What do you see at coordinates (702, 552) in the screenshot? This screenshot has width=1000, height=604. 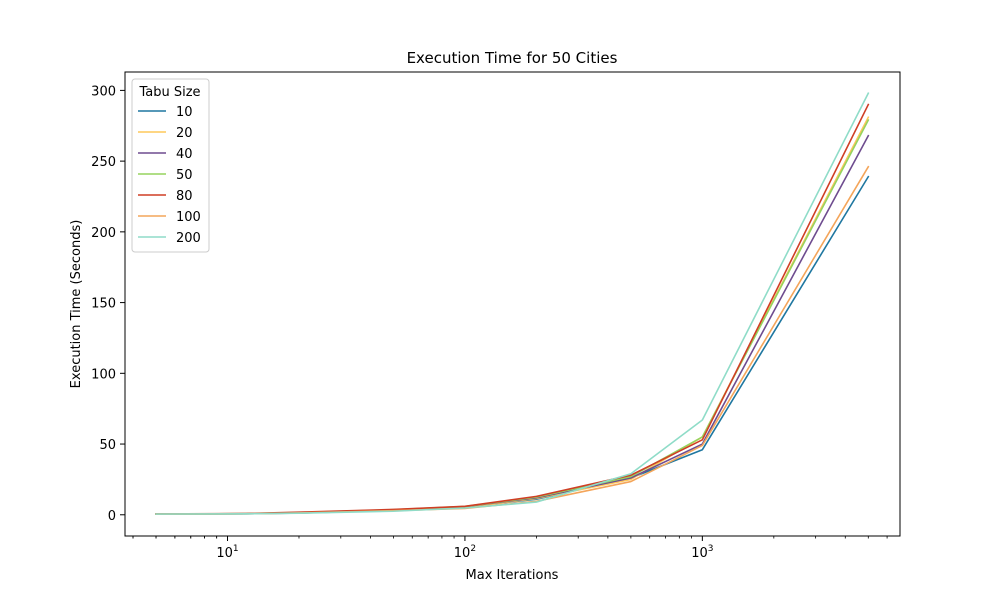 I see `x-tick-label: 10³` at bounding box center [702, 552].